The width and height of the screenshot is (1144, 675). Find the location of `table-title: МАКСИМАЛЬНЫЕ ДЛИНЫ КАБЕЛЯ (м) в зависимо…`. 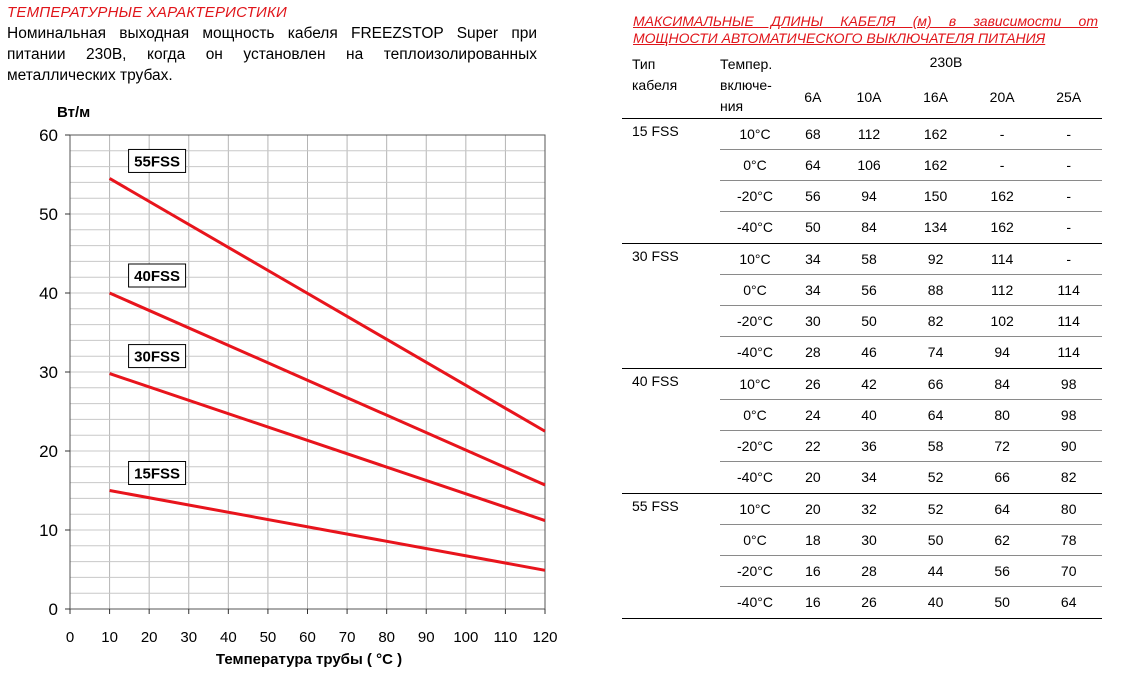

table-title: МАКСИМАЛЬНЫЕ ДЛИНЫ КАБЕЛЯ (м) в зависимо… is located at coordinates (865, 30).